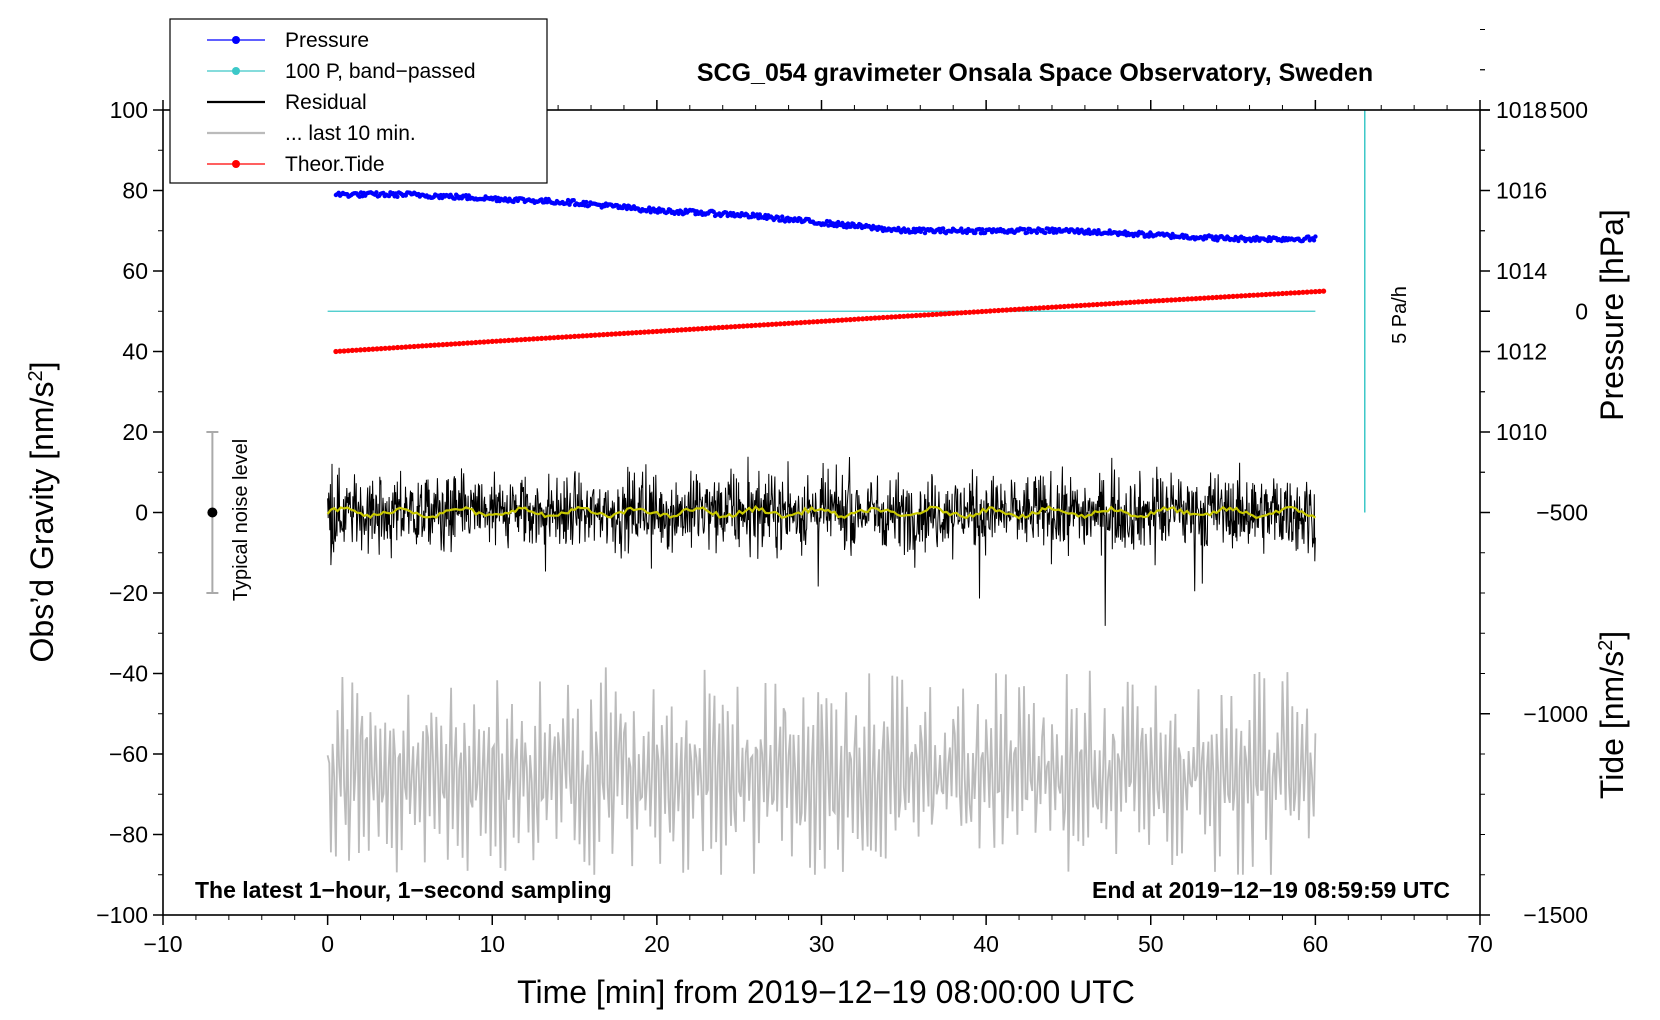 The width and height of the screenshot is (1660, 1020). Describe the element at coordinates (128, 754) in the screenshot. I see `y-tick-label: −60` at that location.